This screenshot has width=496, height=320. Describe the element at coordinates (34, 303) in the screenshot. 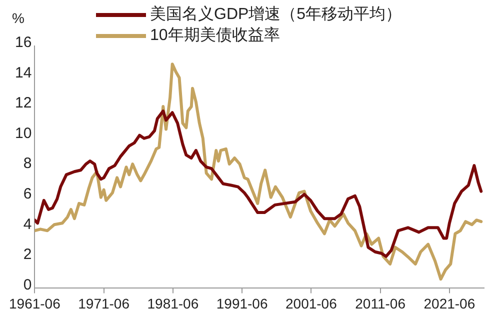

I see `x-tick-label: 1961-06` at that location.